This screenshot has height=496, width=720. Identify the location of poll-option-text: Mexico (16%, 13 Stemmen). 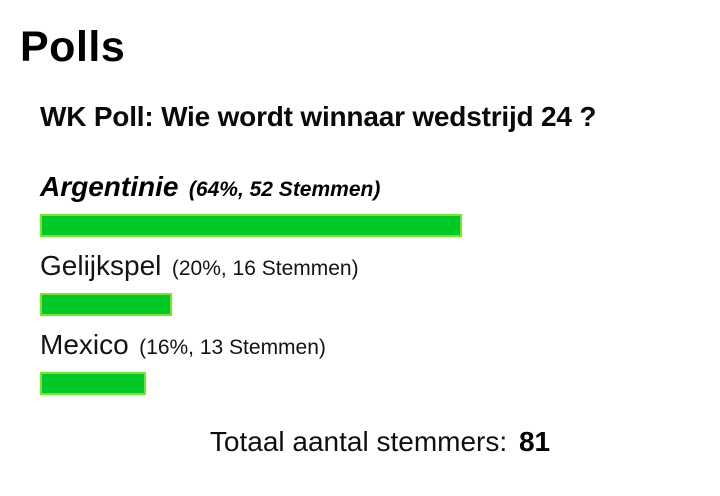
(380, 347).